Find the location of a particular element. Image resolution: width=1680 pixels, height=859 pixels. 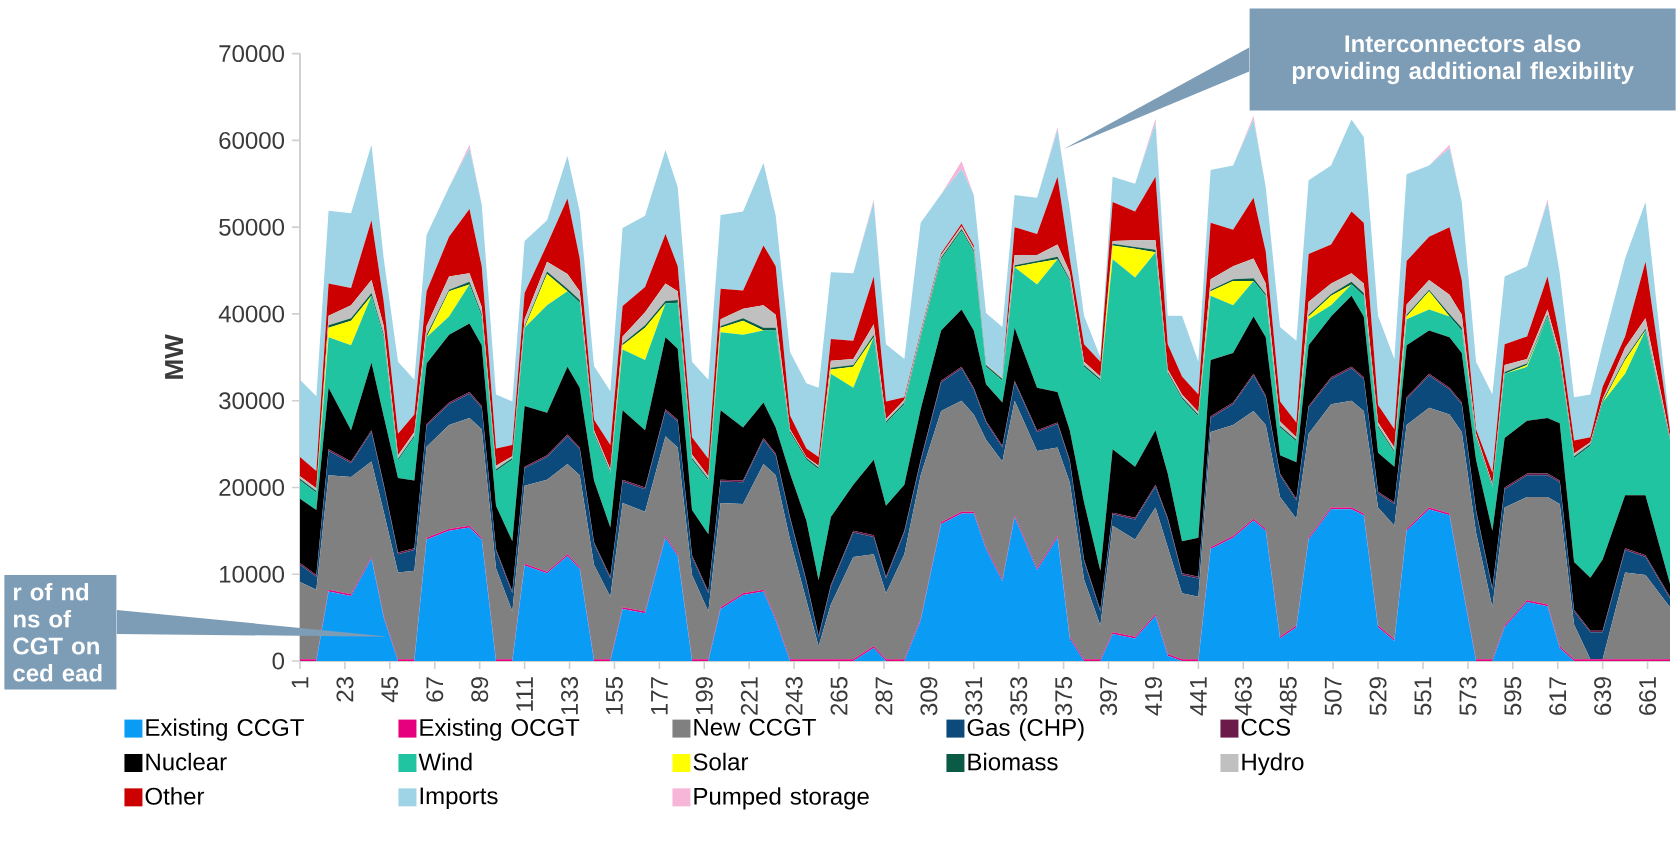

legend-label: Biomass is located at coordinates (1013, 761).